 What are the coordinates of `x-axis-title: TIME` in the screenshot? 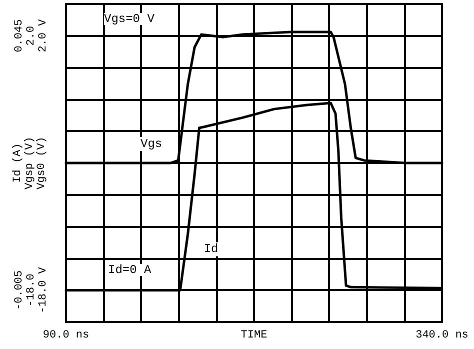 It's located at (254, 336).